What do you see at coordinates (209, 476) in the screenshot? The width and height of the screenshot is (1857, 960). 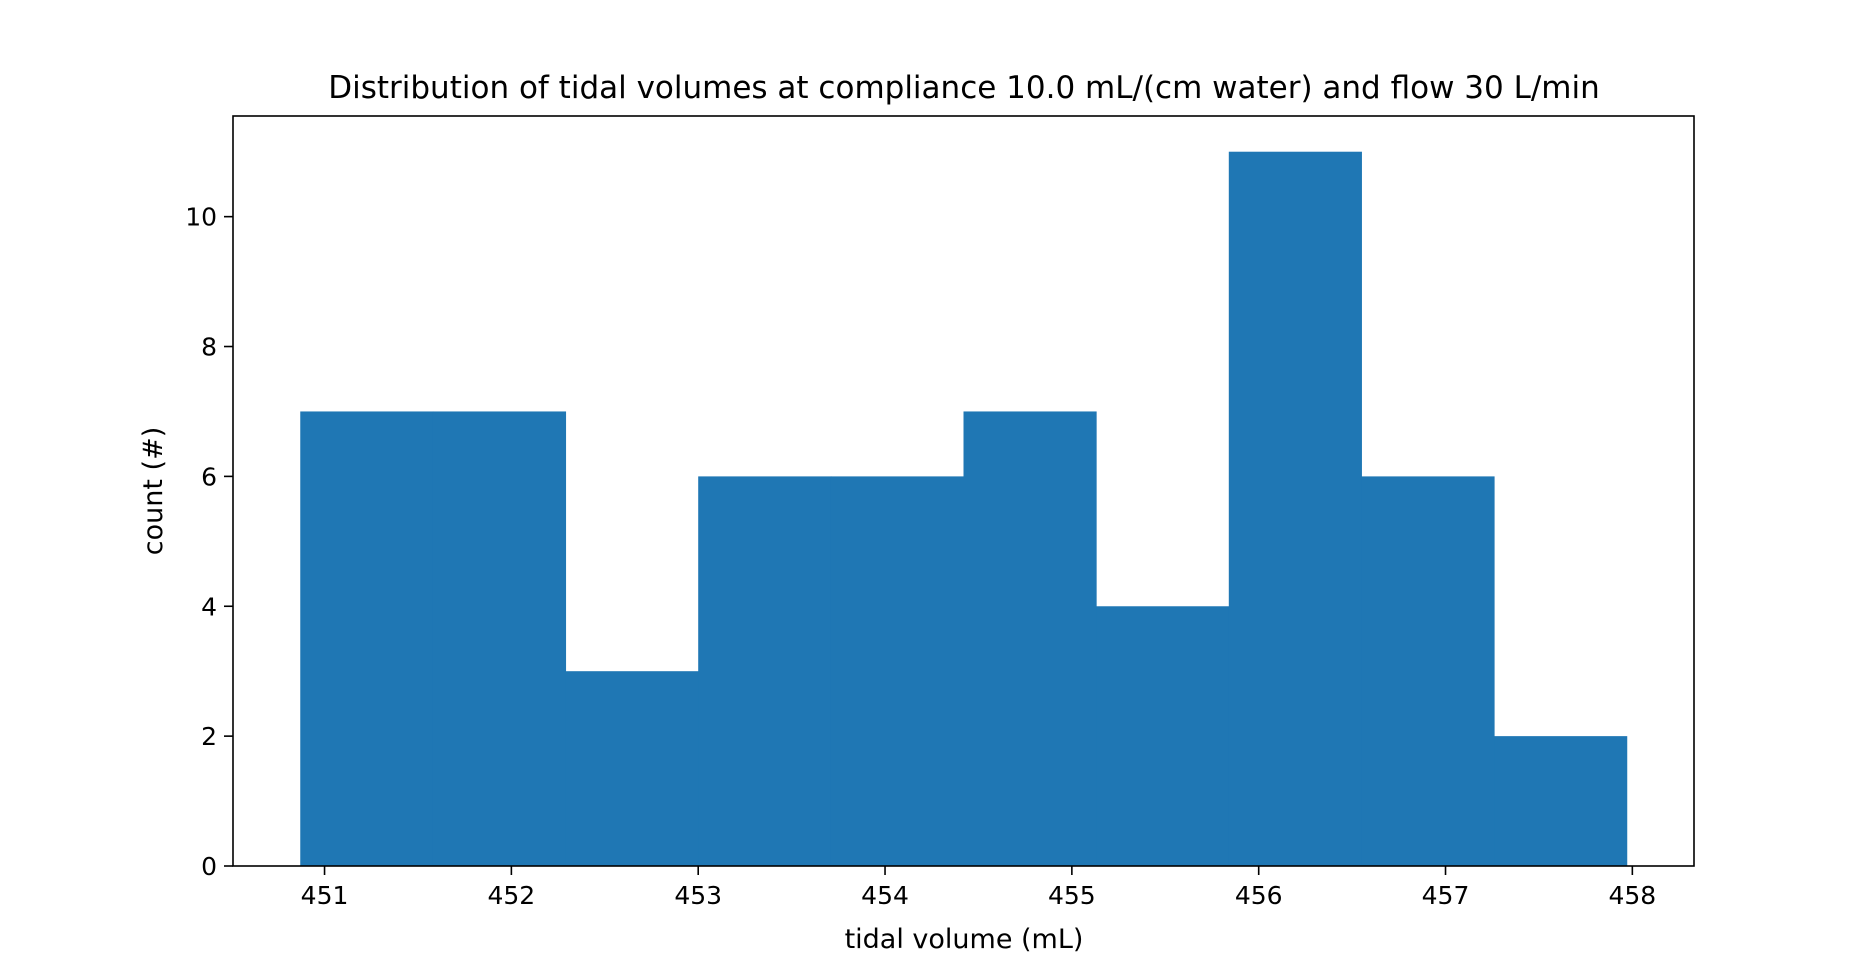 I see `y-tick-label: 6` at bounding box center [209, 476].